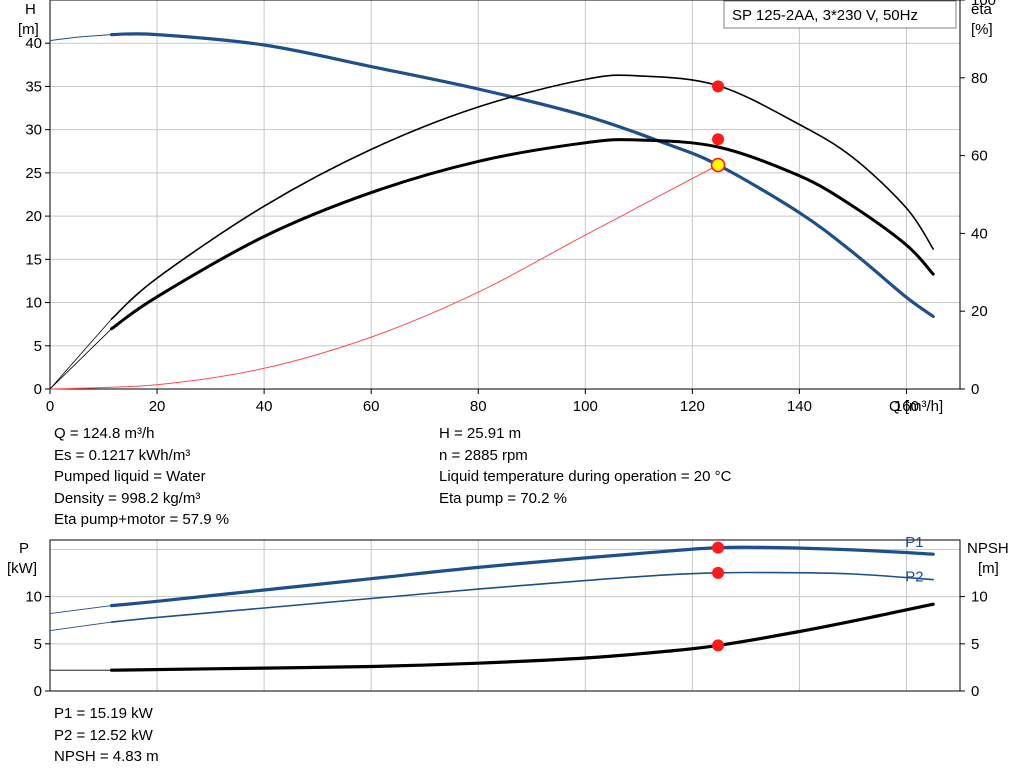  What do you see at coordinates (33, 259) in the screenshot?
I see `y-tick-label: 15` at bounding box center [33, 259].